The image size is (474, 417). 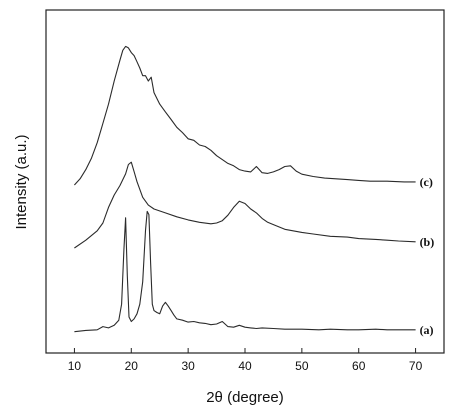 What do you see at coordinates (132, 366) in the screenshot?
I see `x-tick-label: 20` at bounding box center [132, 366].